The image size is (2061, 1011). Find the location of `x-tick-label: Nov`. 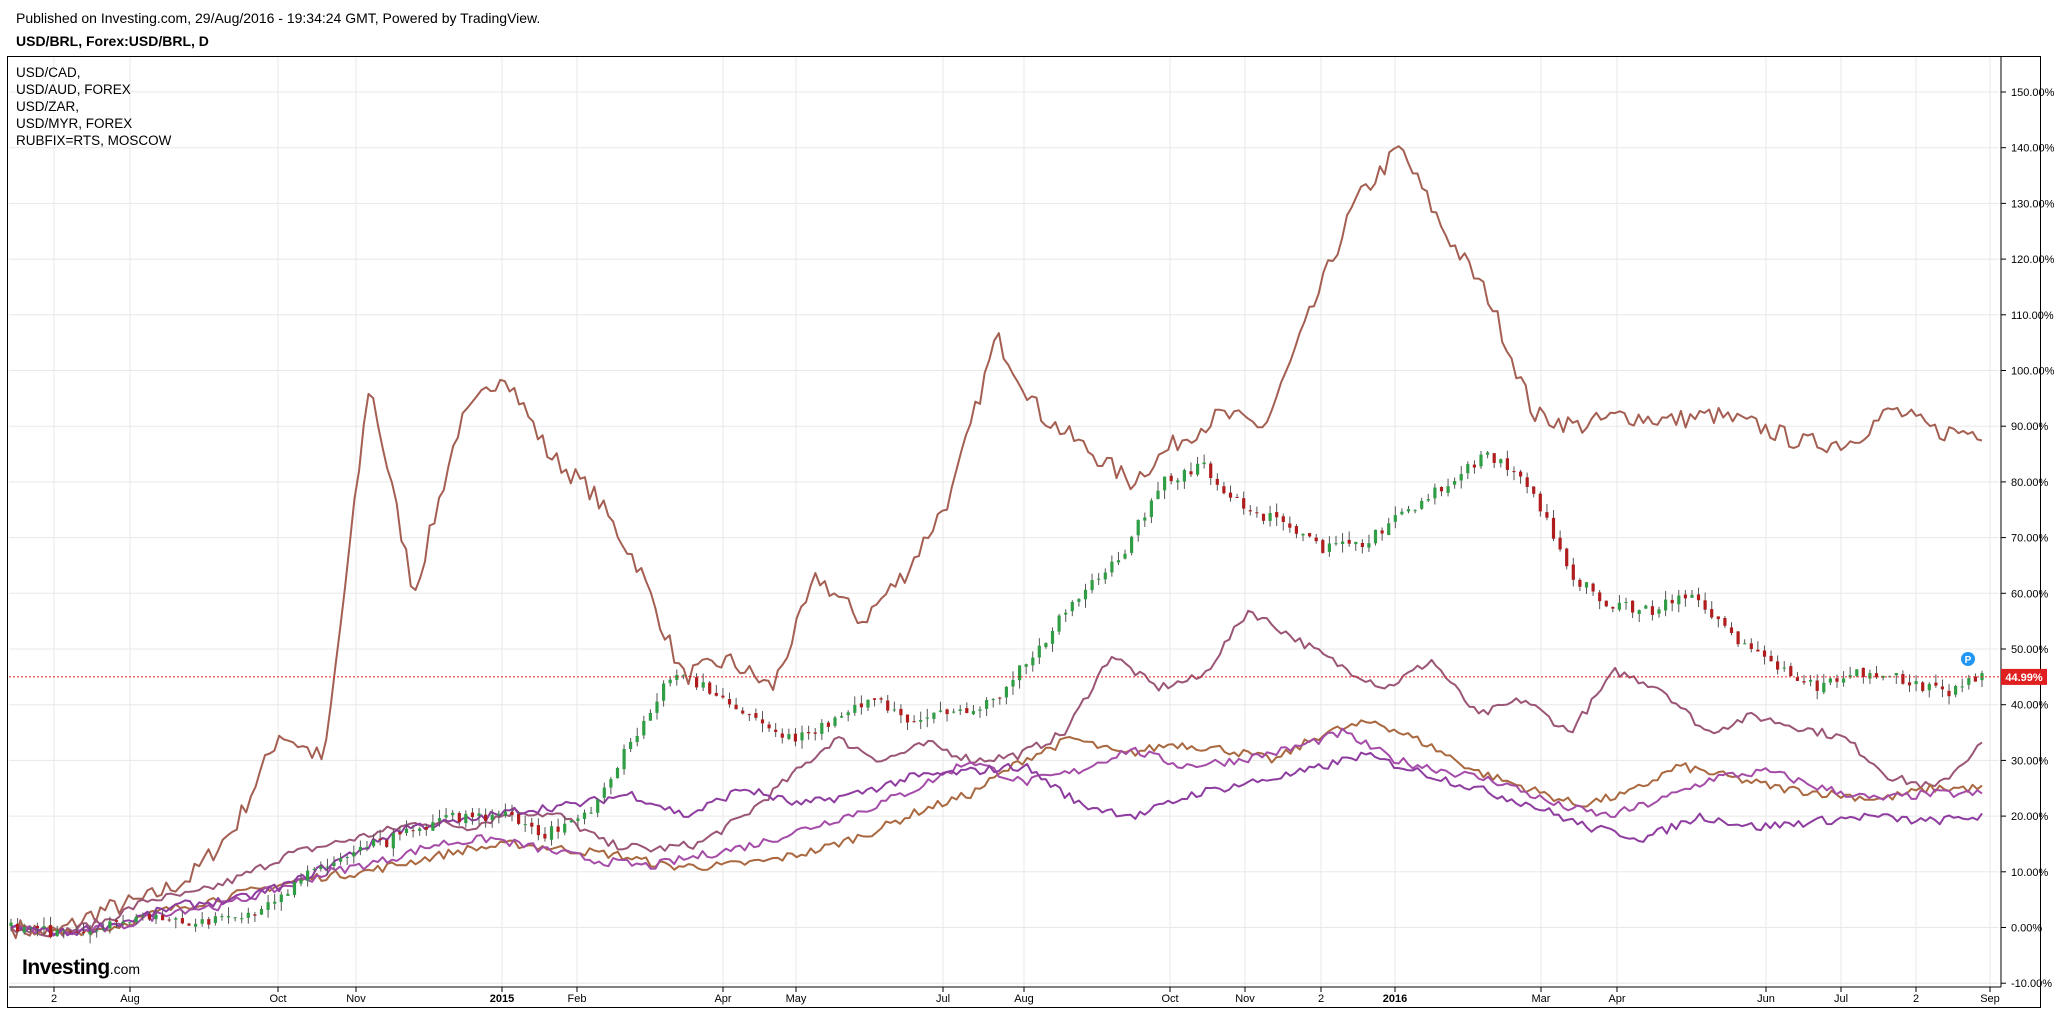

x-tick-label: Nov is located at coordinates (356, 999).